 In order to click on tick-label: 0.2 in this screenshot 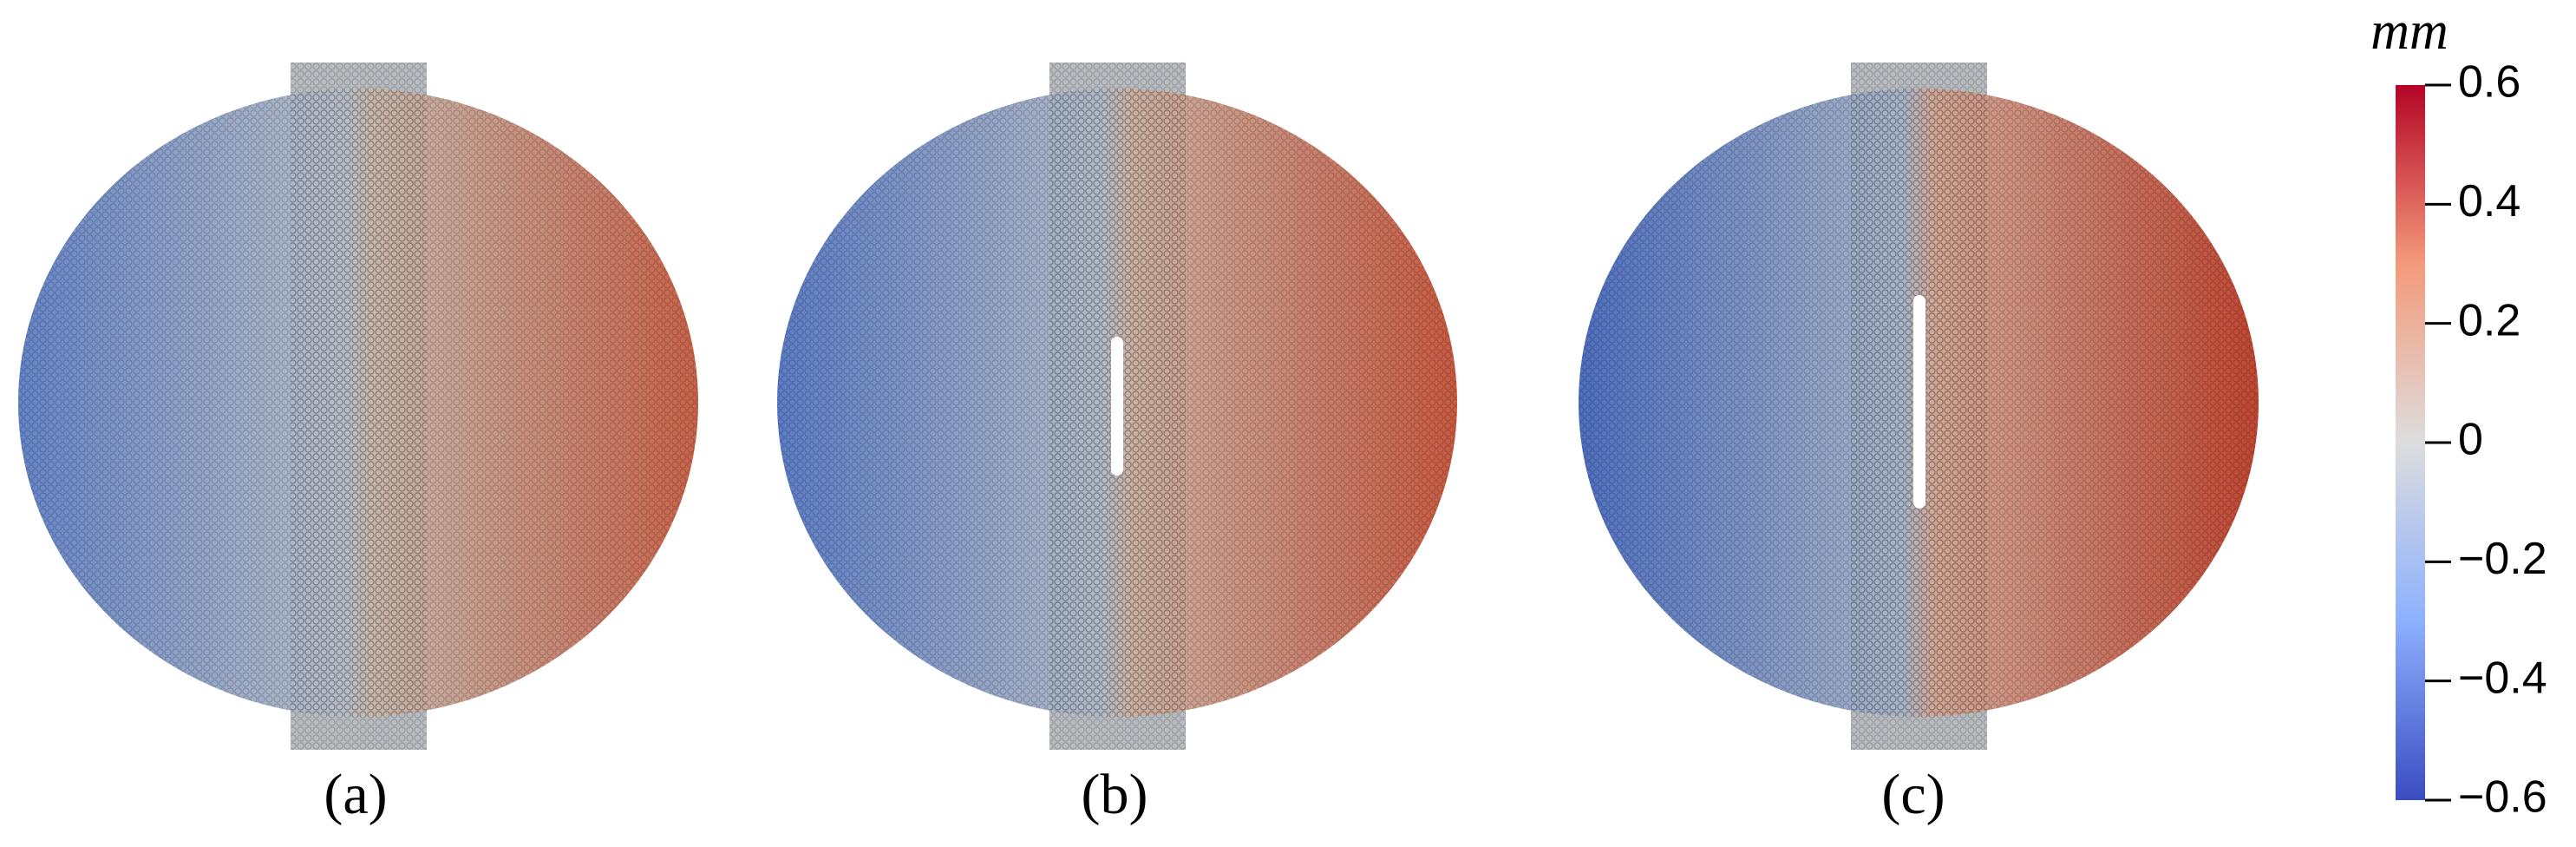, I will do `click(2489, 320)`.